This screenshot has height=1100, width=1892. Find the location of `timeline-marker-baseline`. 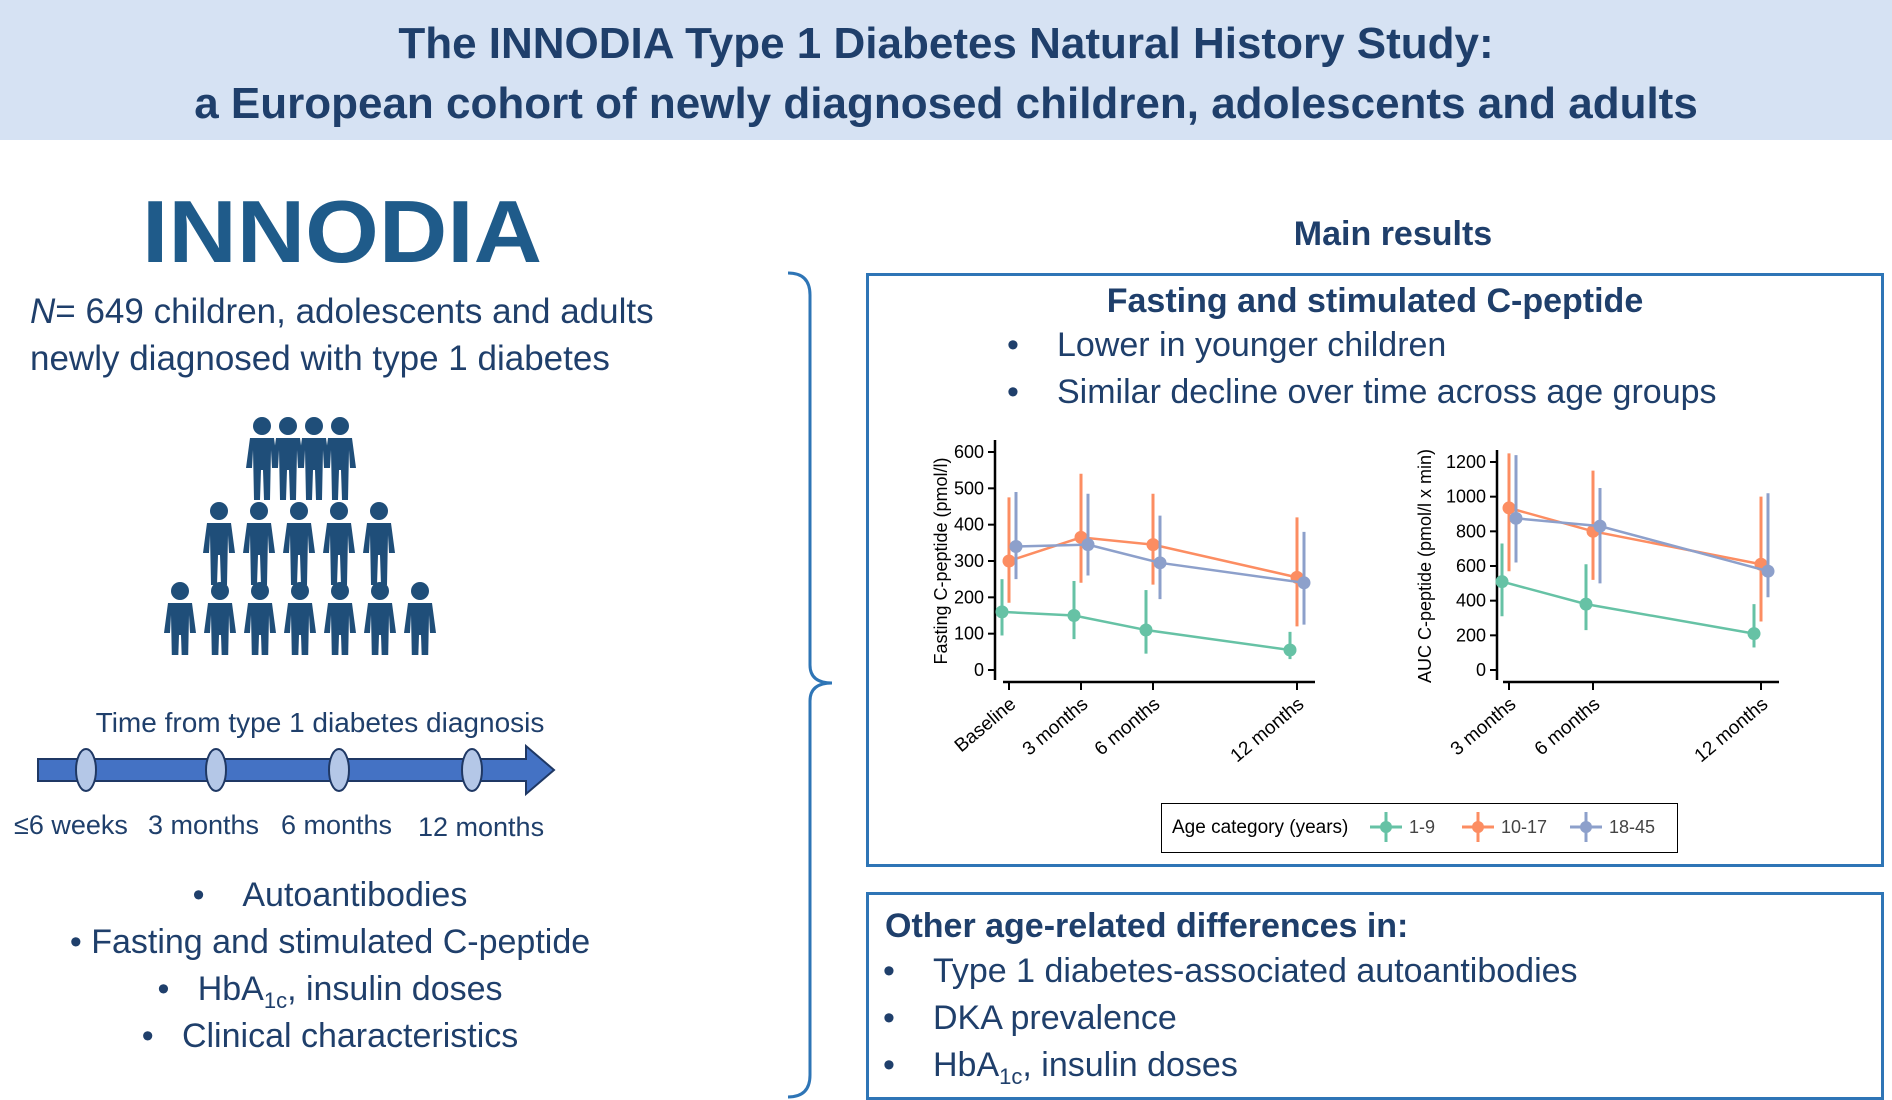

timeline-marker-baseline is located at coordinates (86, 770).